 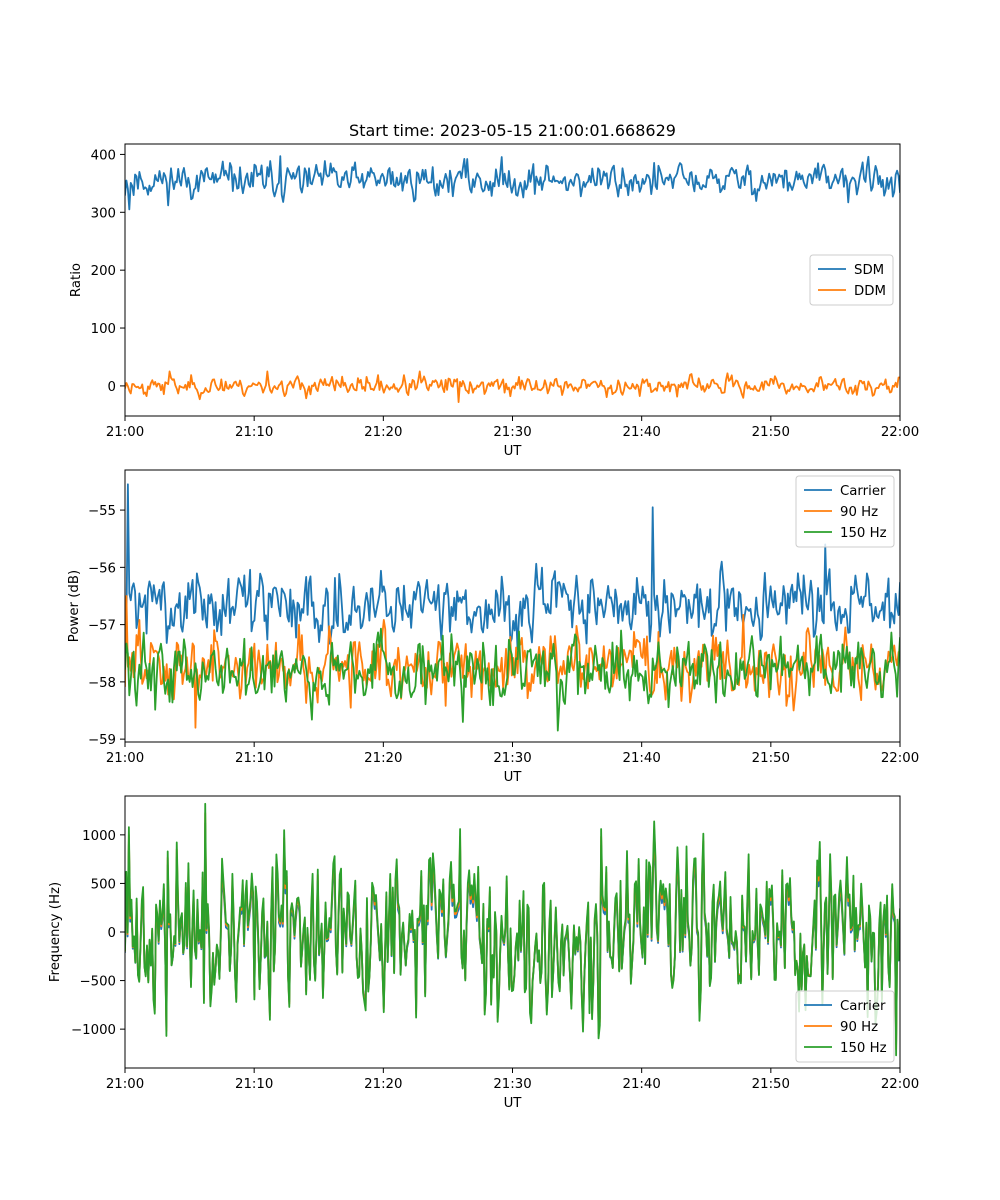 I want to click on figure-title: Start time: 2023-05-15 21:00:01.668629, so click(x=512, y=130).